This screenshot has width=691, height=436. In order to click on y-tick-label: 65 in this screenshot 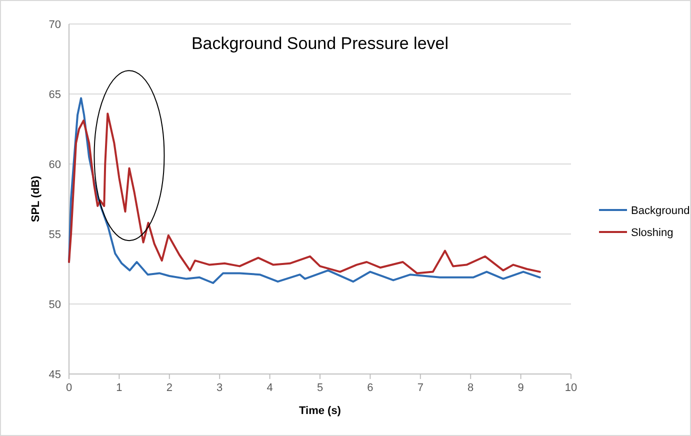, I will do `click(54, 95)`.